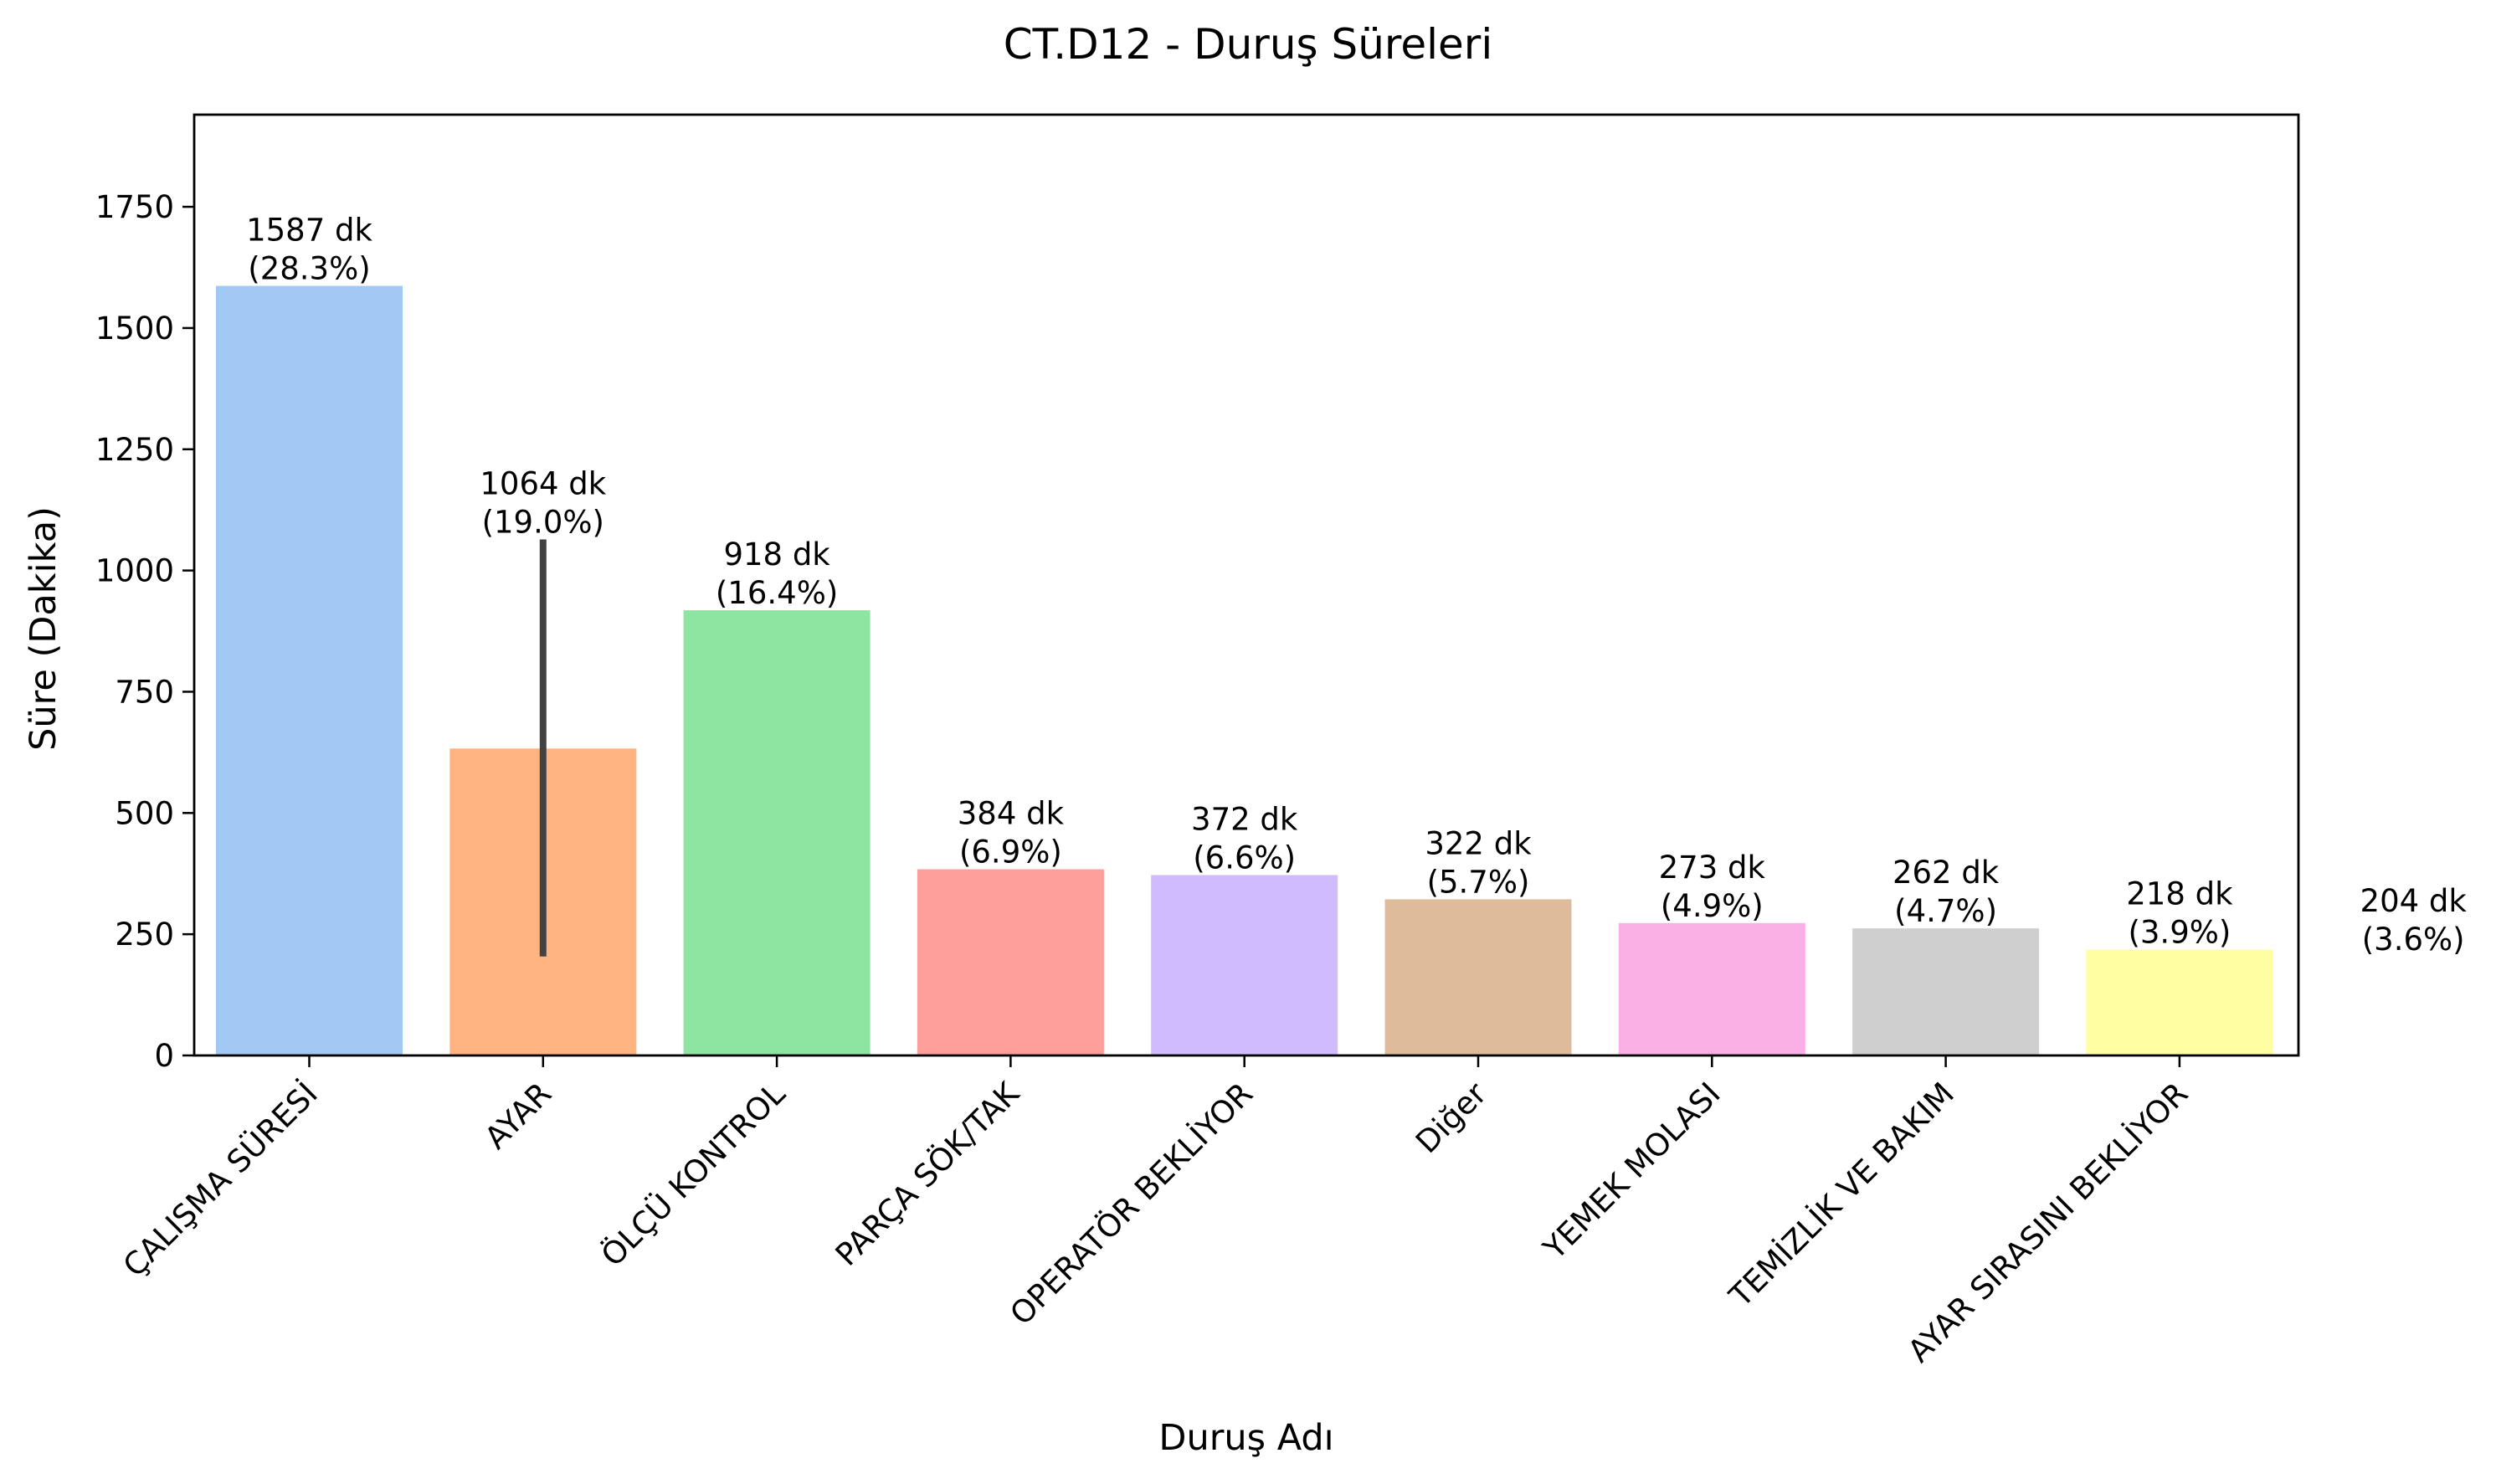  I want to click on y-tick-label: 500, so click(145, 813).